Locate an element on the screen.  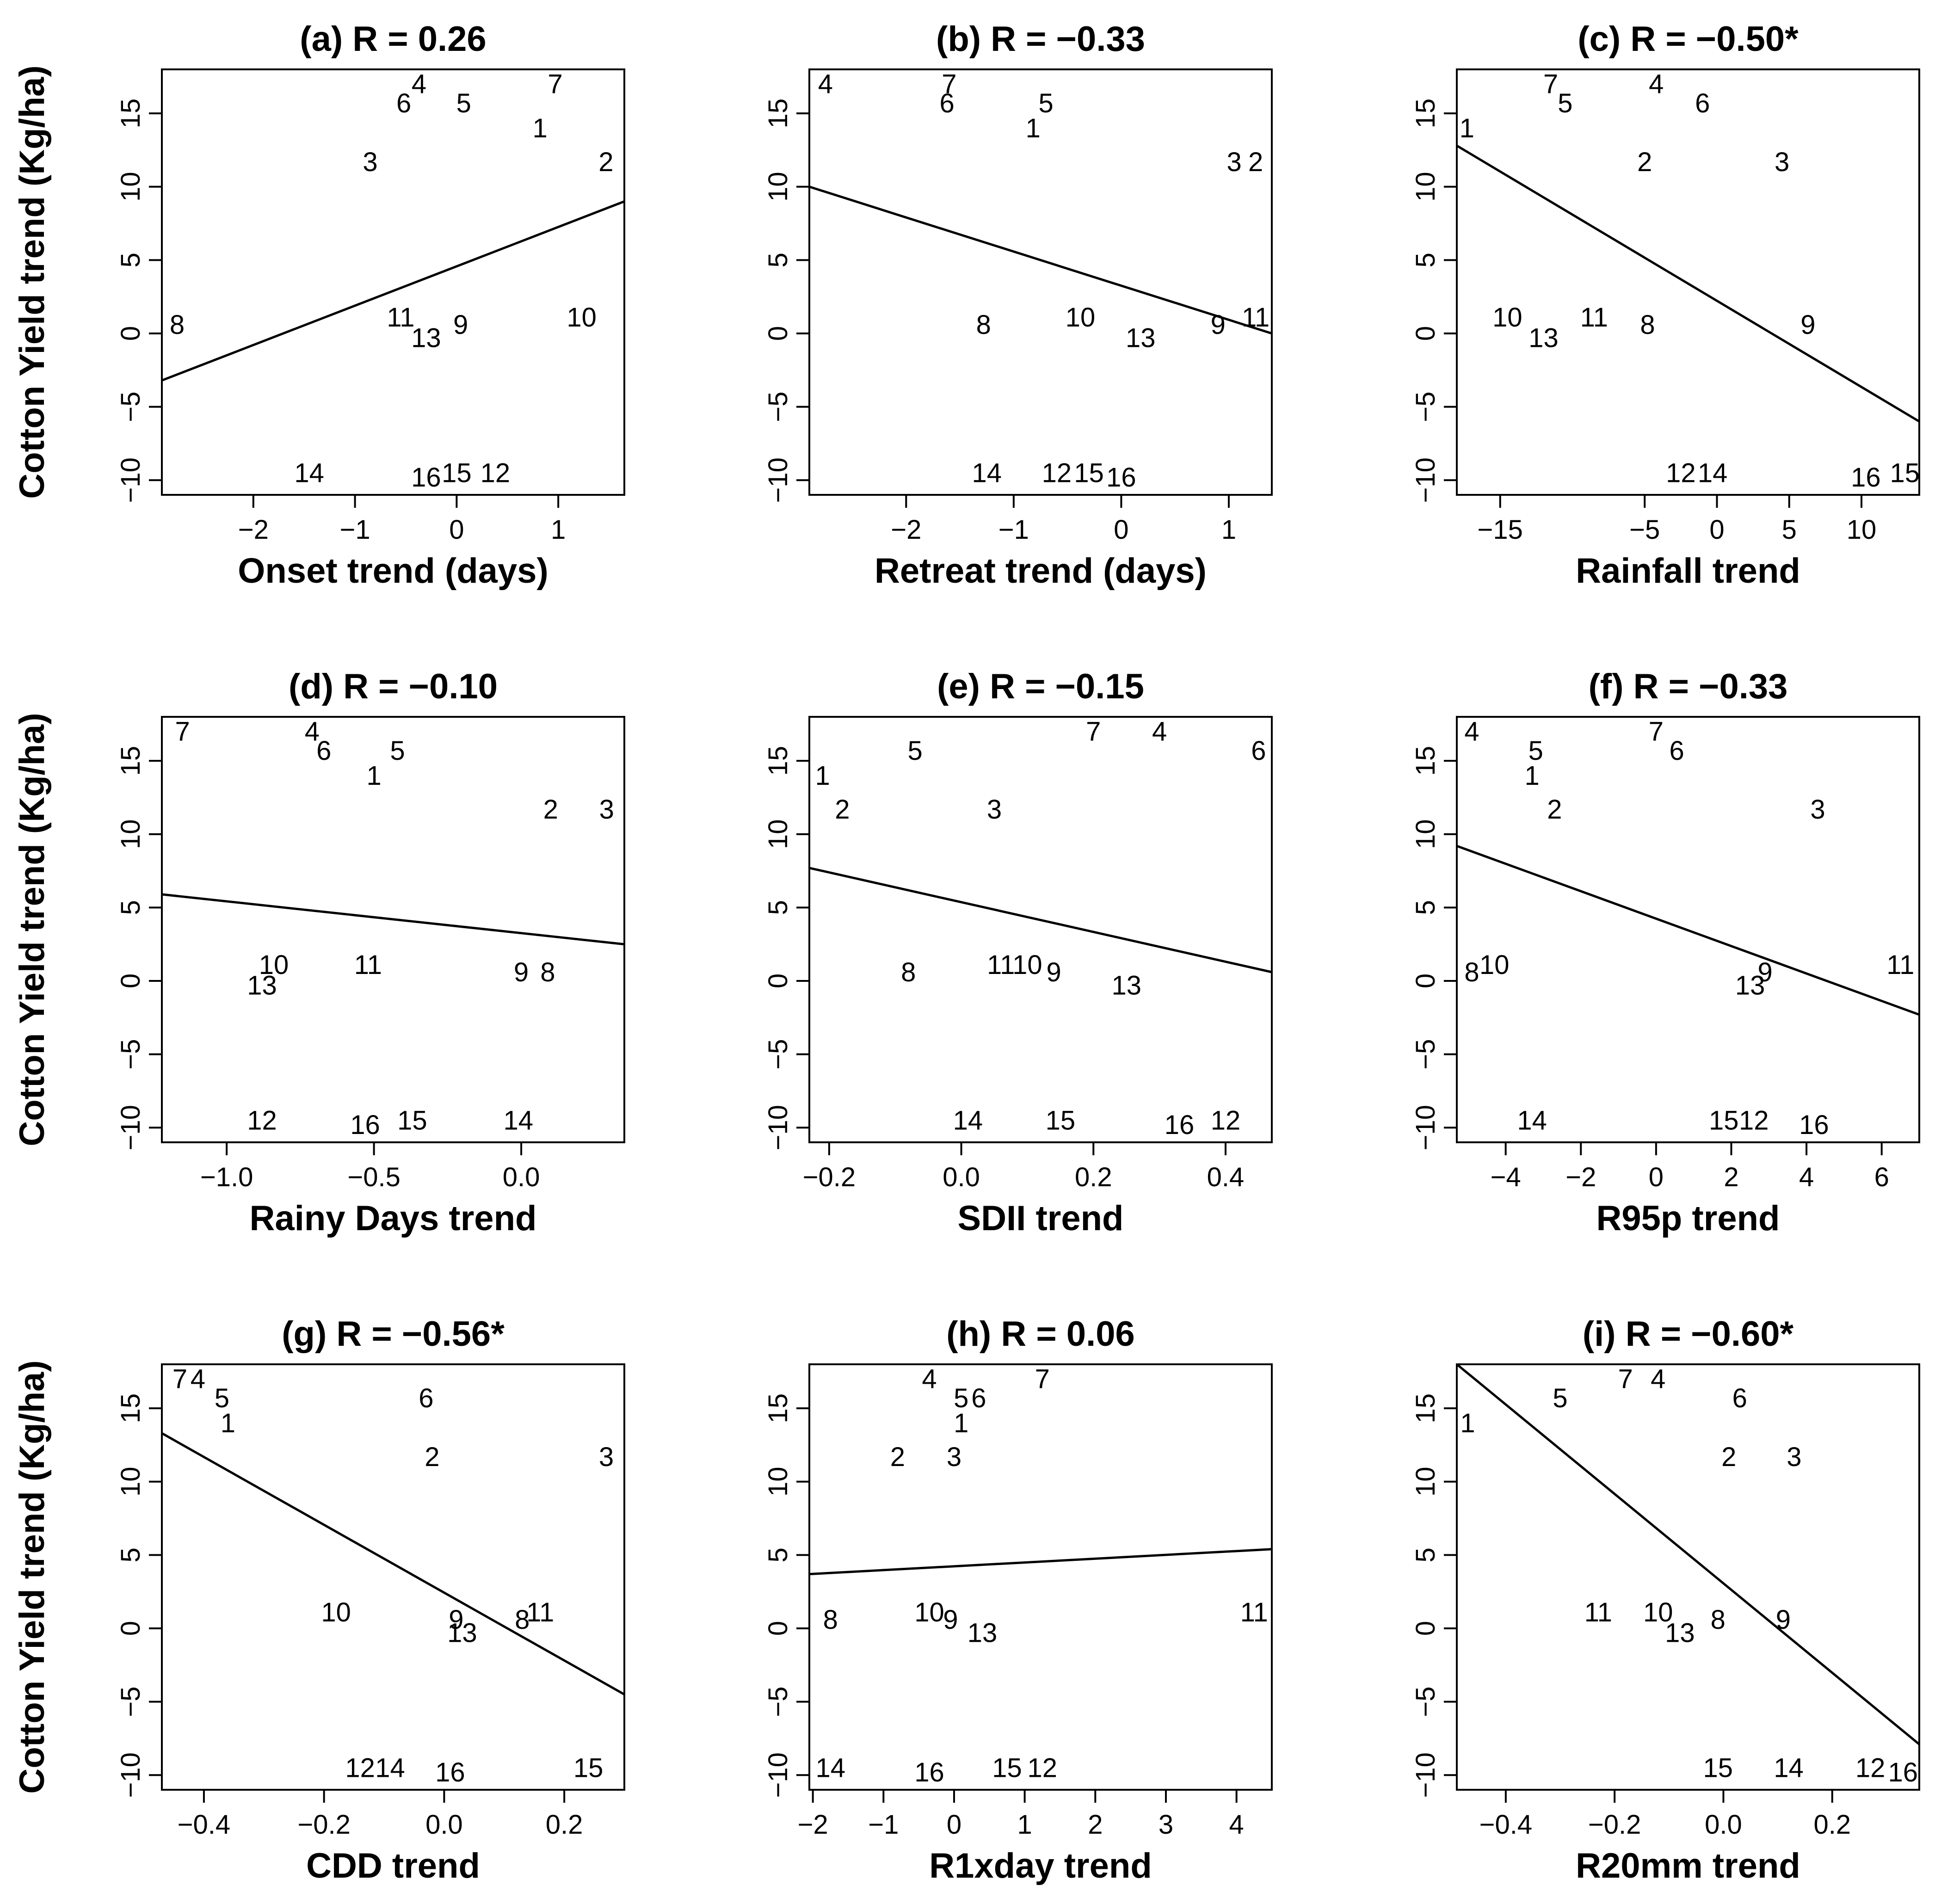
panel-title: (f) R = −0.33 is located at coordinates (1688, 686).